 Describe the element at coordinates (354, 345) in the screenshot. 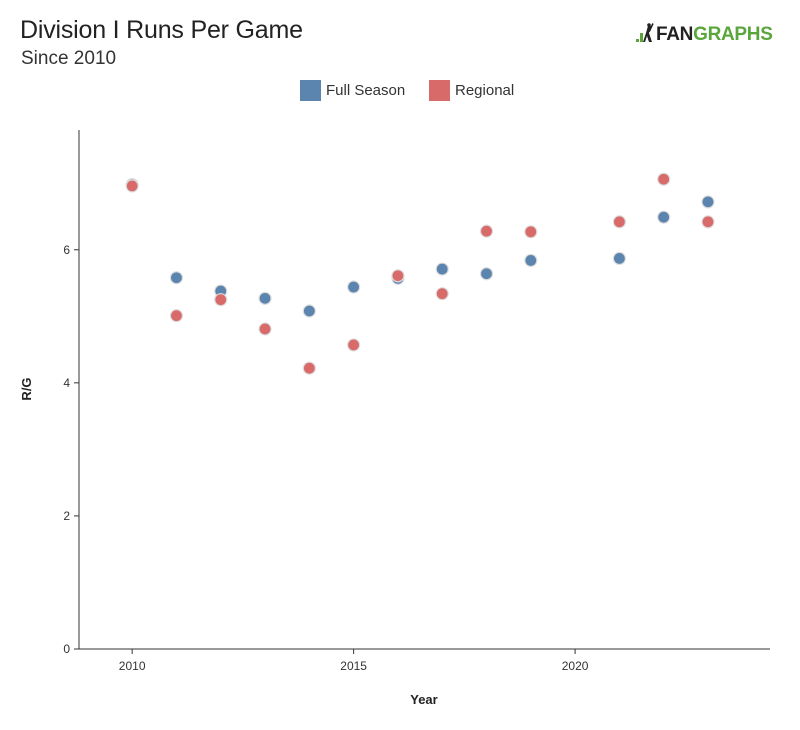

I see `point-regional-2015` at that location.